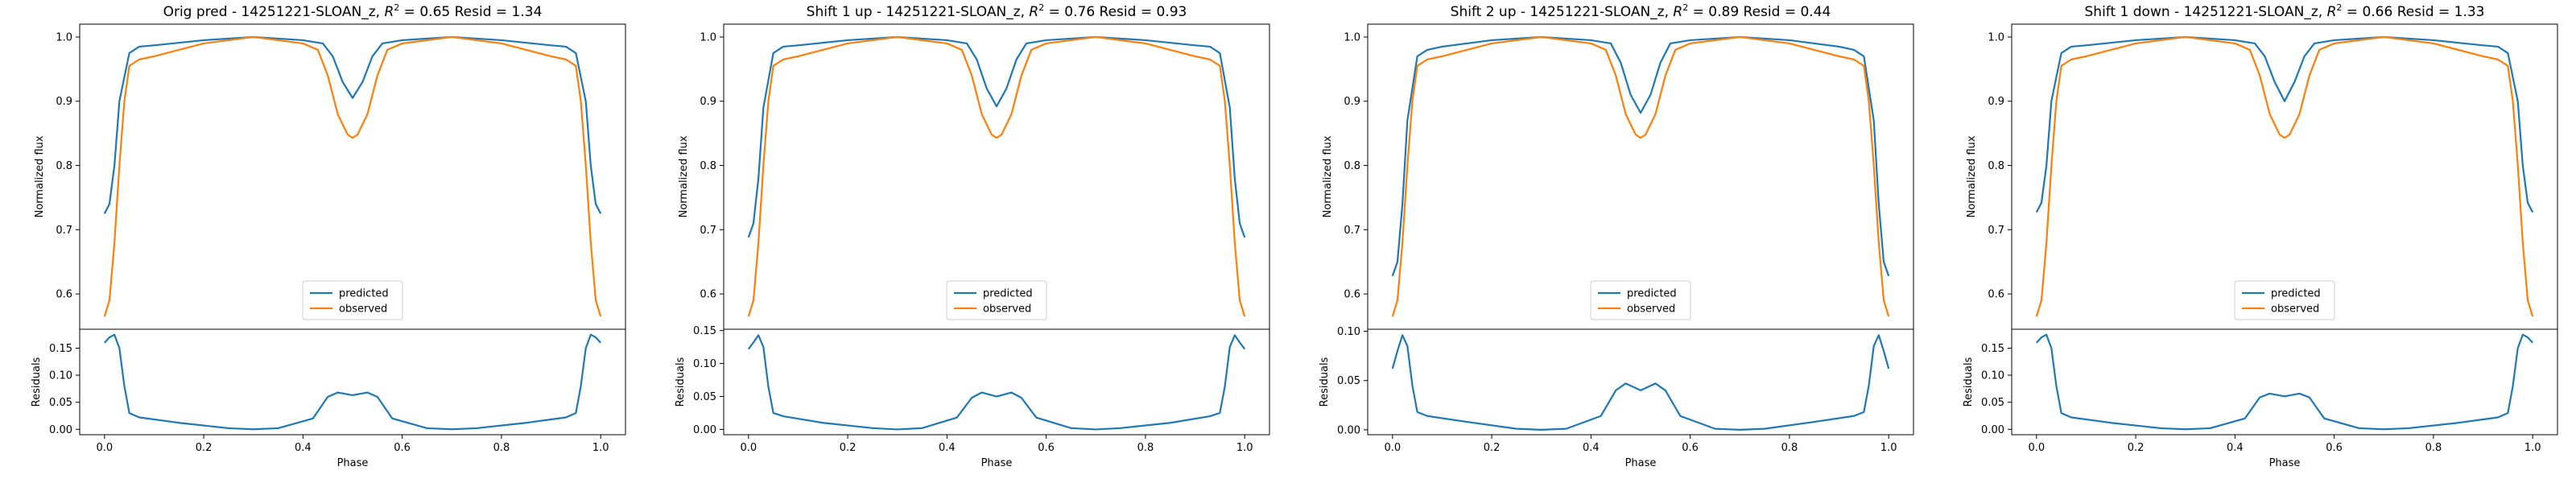 This screenshot has width=2576, height=483. I want to click on title-prefix: Shift 1 down - 14251221-SLOAN_z,, so click(2206, 12).